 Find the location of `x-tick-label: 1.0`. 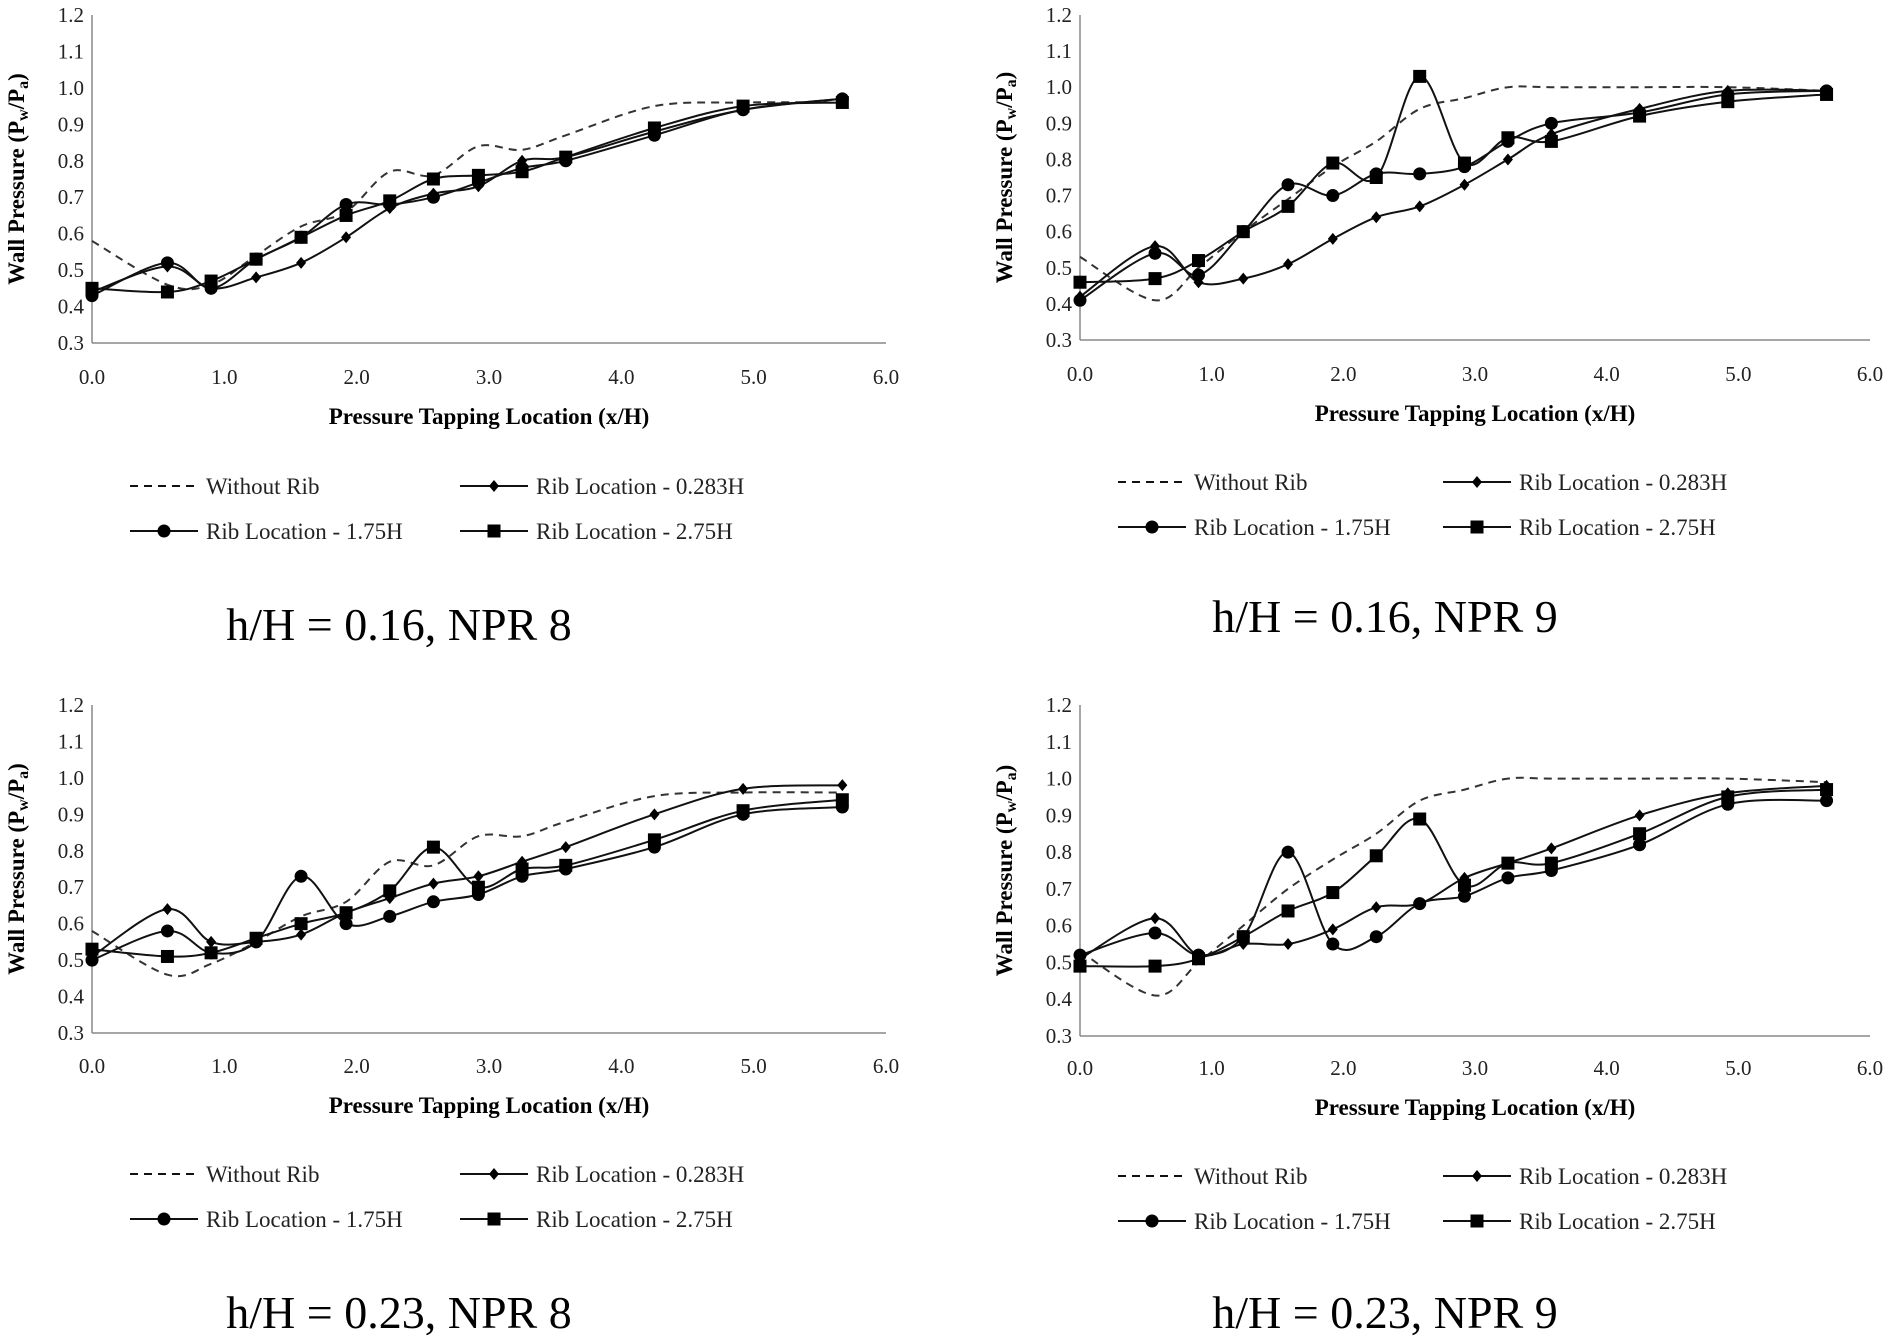

x-tick-label: 1.0 is located at coordinates (224, 1066).